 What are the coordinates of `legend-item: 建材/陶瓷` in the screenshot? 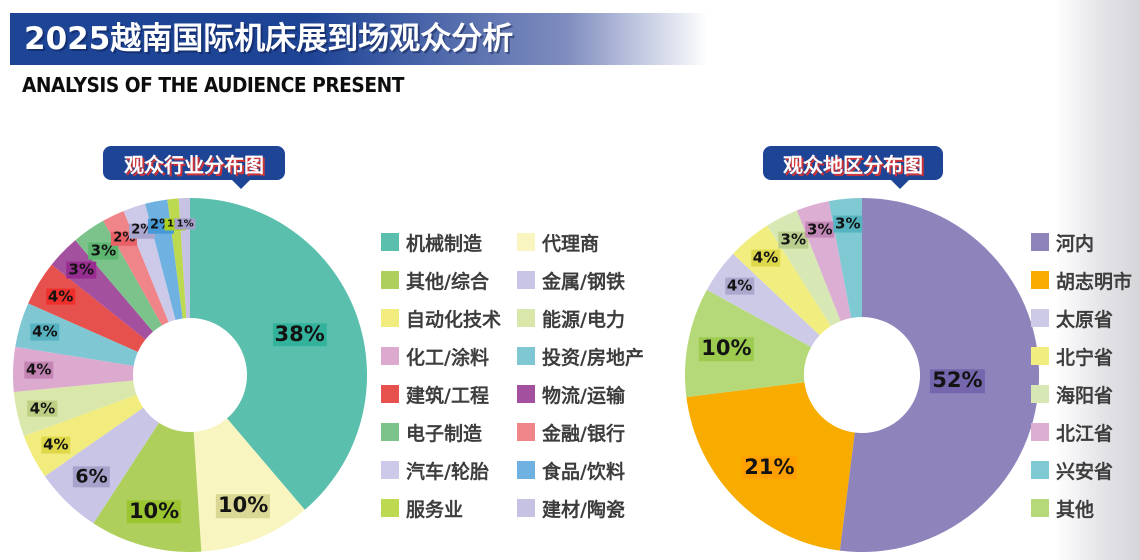 It's located at (571, 508).